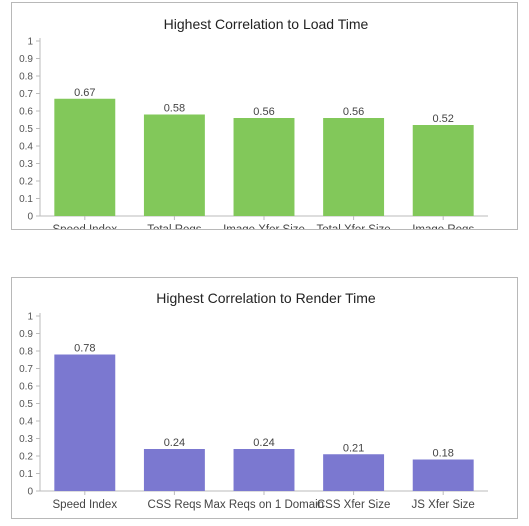  I want to click on category-label: JS Xfer Size, so click(443, 505).